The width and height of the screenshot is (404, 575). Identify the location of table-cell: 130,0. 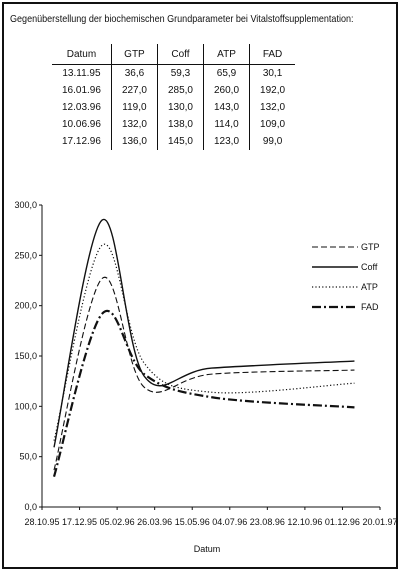
(180, 107).